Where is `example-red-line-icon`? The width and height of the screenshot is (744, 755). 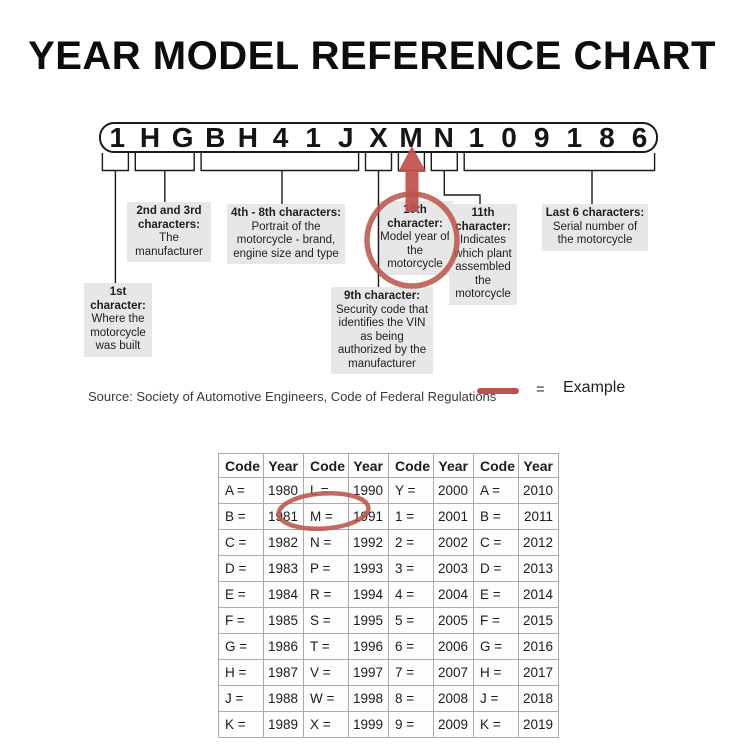 example-red-line-icon is located at coordinates (498, 391).